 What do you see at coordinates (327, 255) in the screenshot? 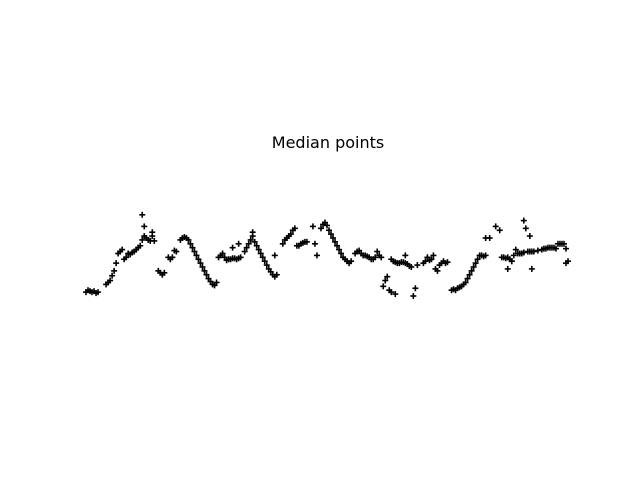
I see `scatter-points` at bounding box center [327, 255].